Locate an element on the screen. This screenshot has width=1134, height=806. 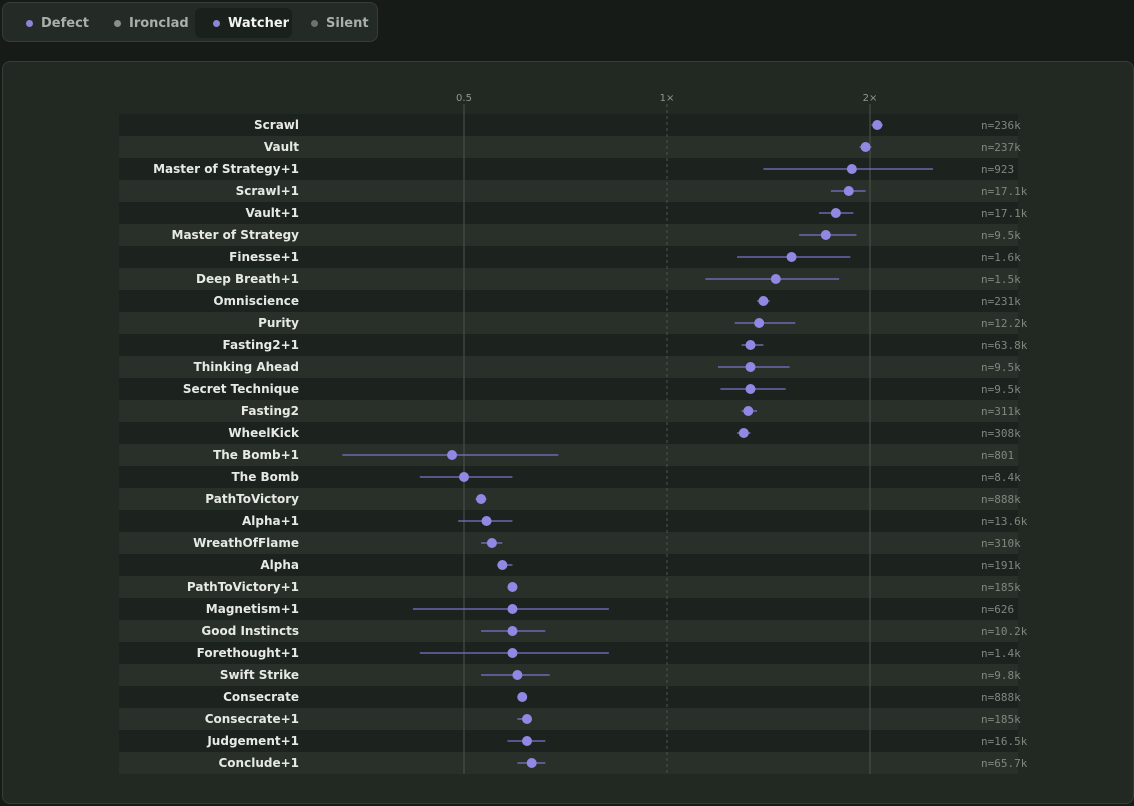
row-label: Vault is located at coordinates (281, 147).